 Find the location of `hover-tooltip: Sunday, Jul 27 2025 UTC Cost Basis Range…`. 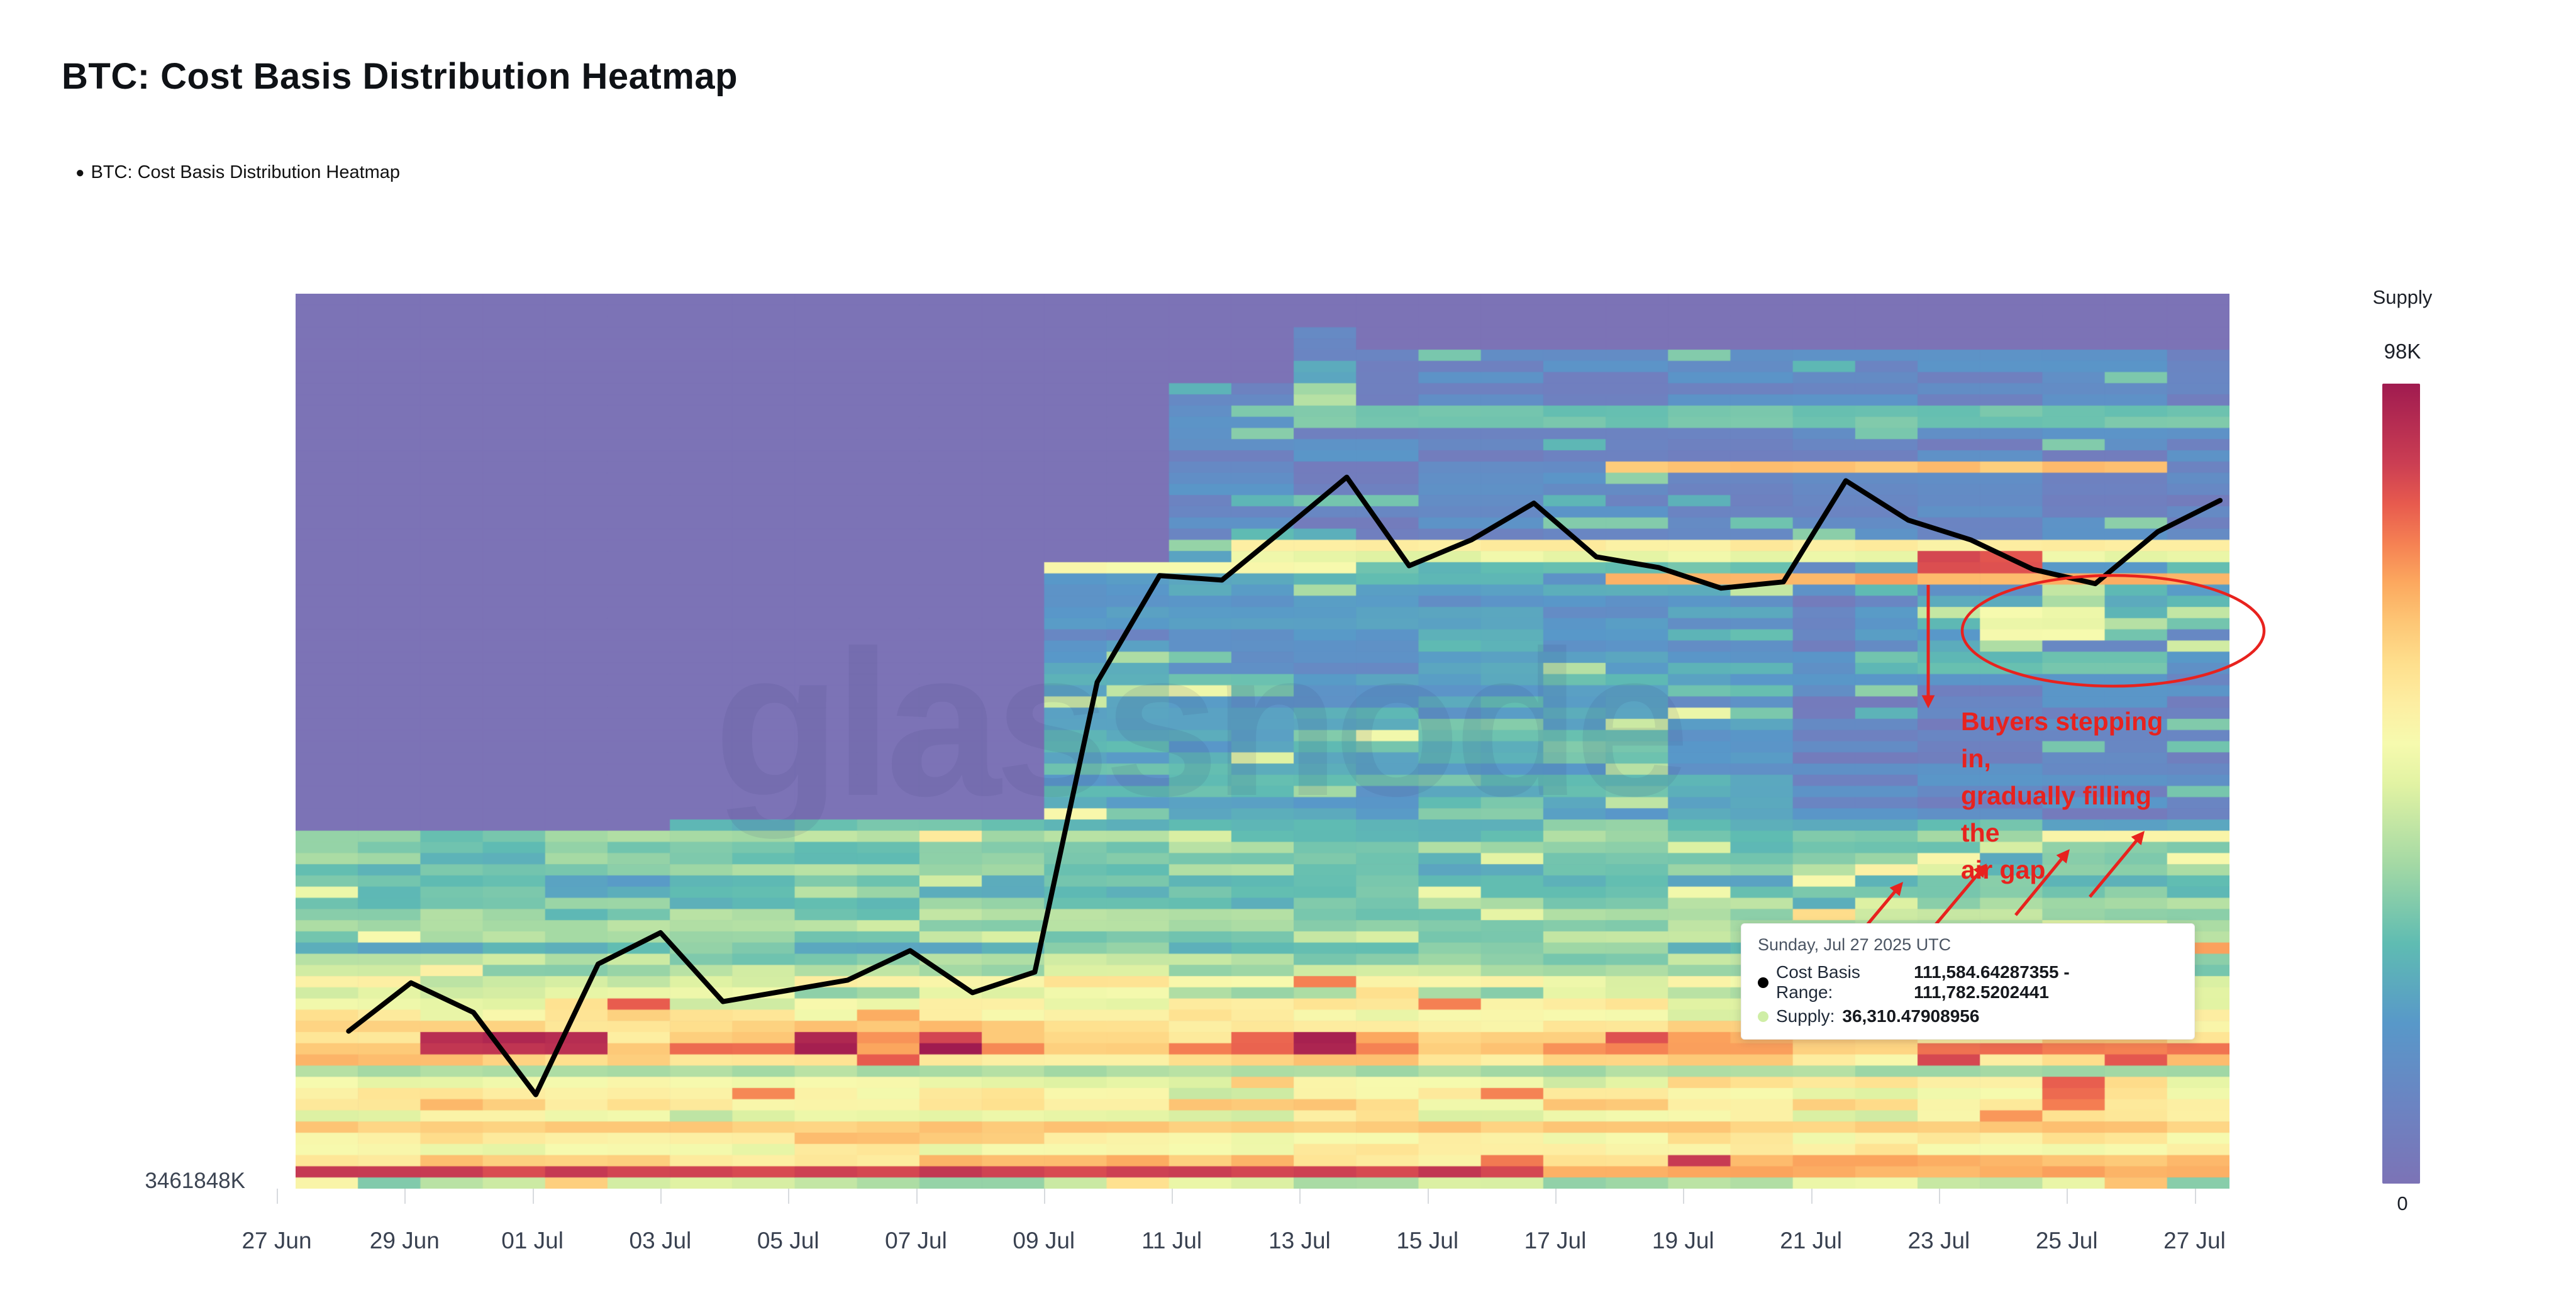

hover-tooltip: Sunday, Jul 27 2025 UTC Cost Basis Range… is located at coordinates (1968, 981).